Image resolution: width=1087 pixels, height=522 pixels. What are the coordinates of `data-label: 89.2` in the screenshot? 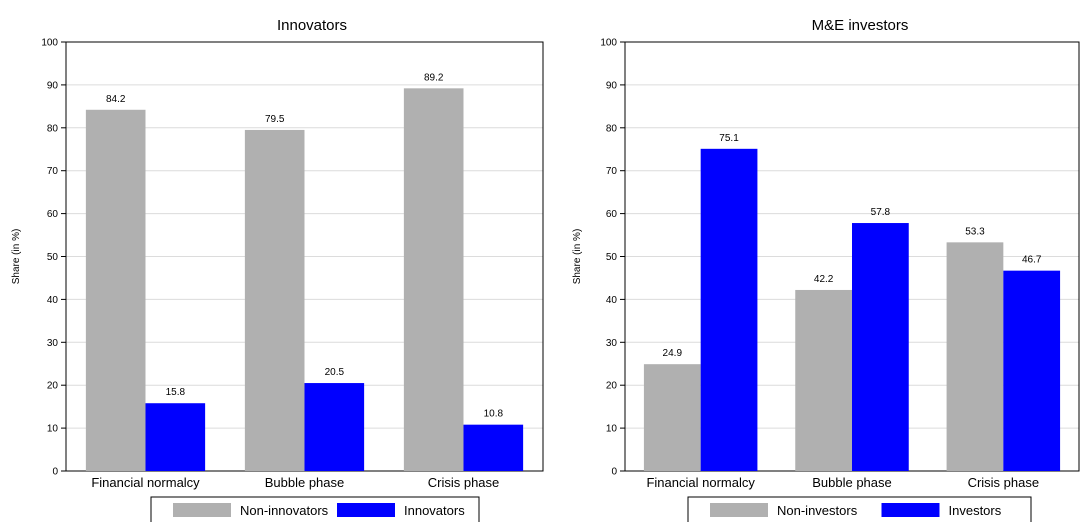 It's located at (434, 77).